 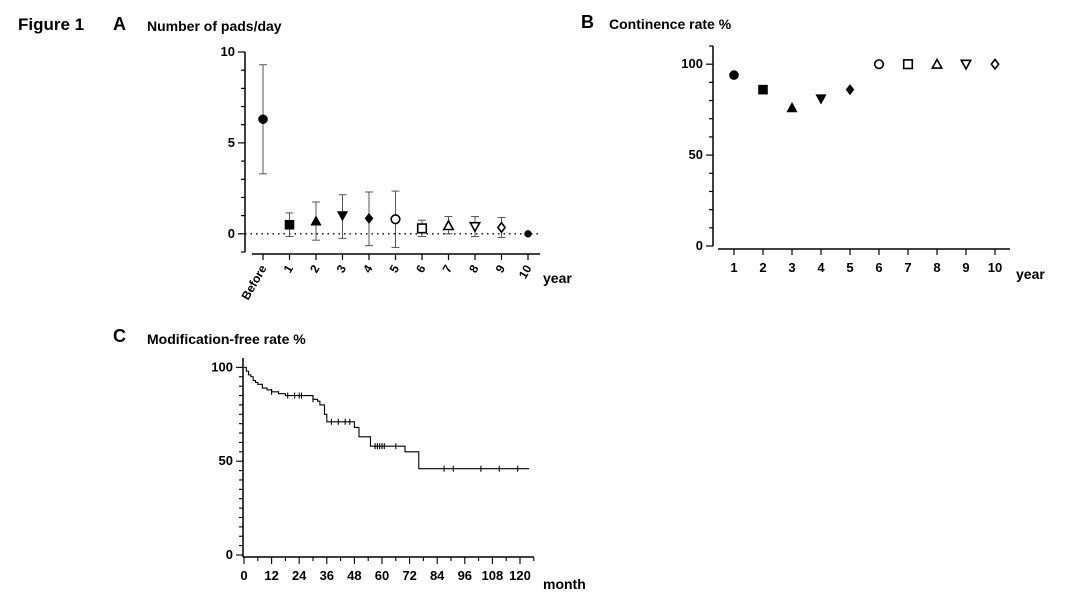 I want to click on chart-b-x-tick-label: 8, so click(x=936, y=267).